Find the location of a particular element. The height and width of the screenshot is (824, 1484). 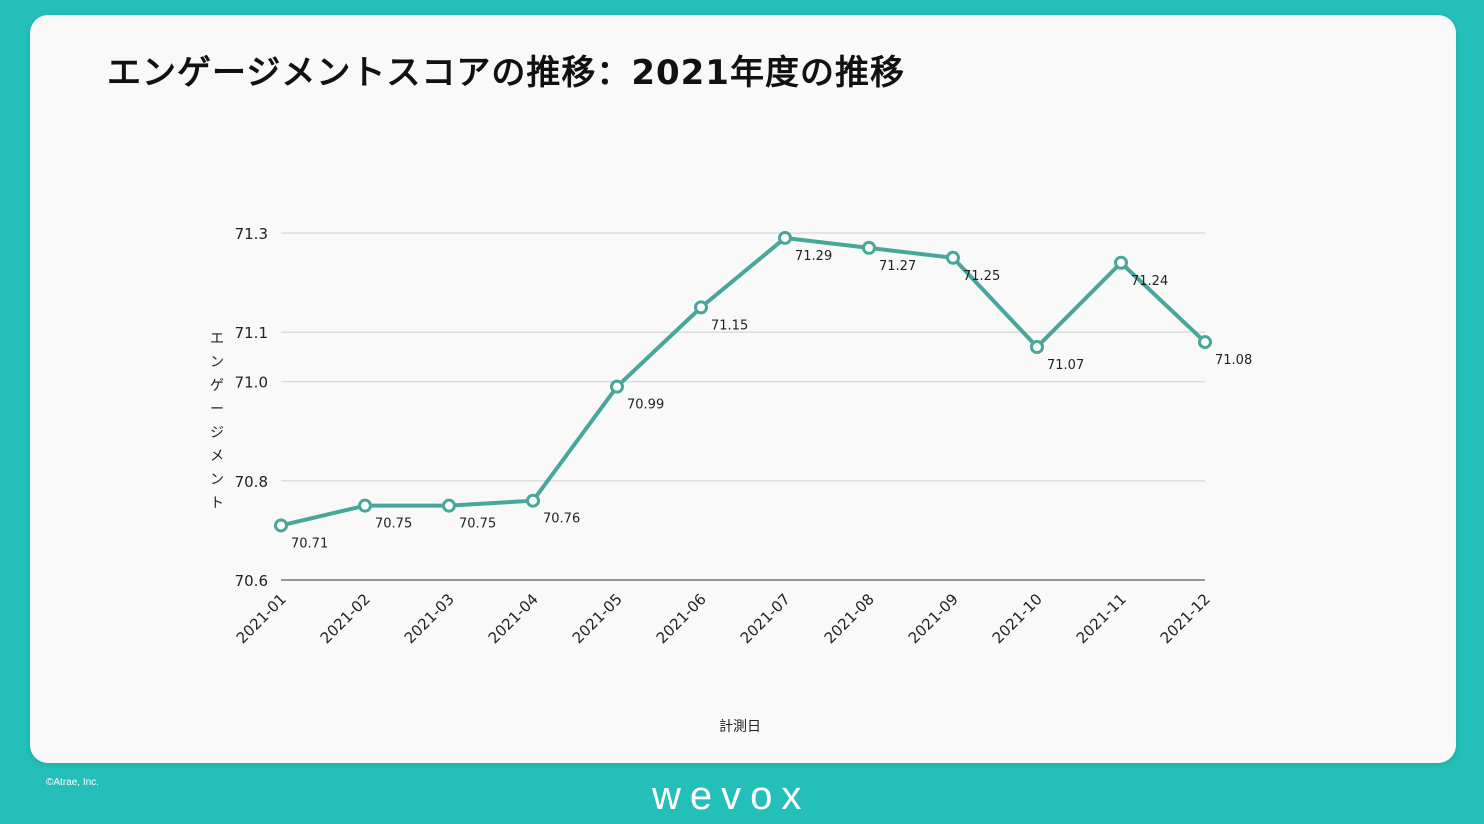

x-tick-label: 2021-12 is located at coordinates (1185, 618).